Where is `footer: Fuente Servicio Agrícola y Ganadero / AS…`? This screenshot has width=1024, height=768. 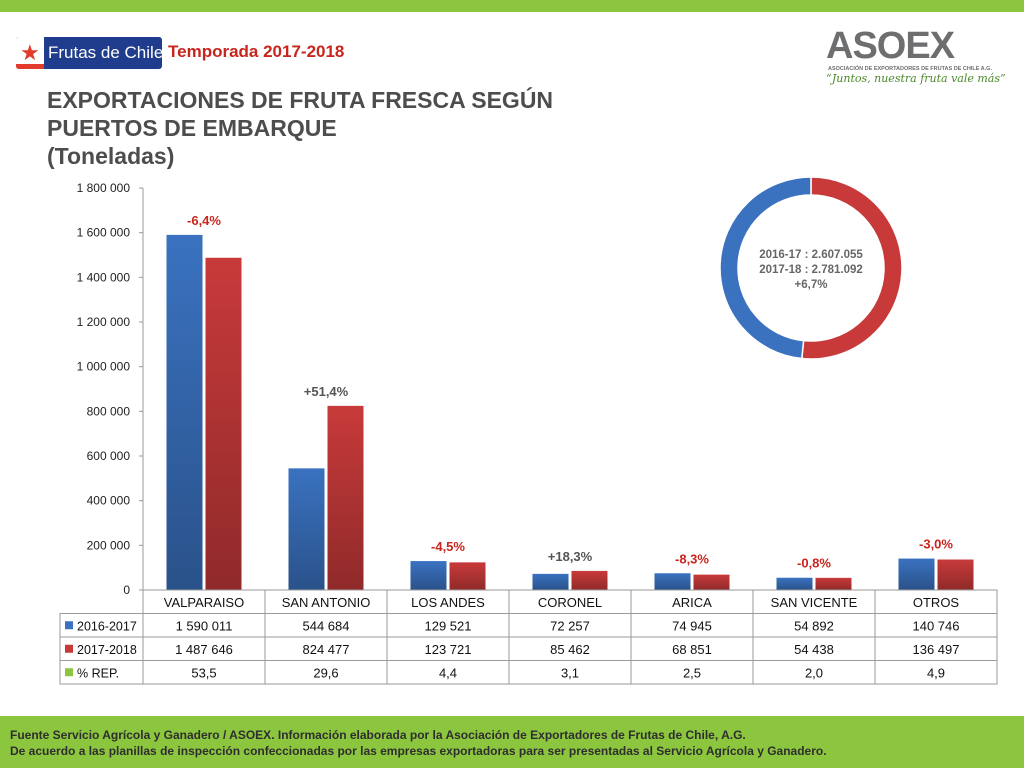
footer: Fuente Servicio Agrícola y Ganadero / AS… is located at coordinates (512, 742).